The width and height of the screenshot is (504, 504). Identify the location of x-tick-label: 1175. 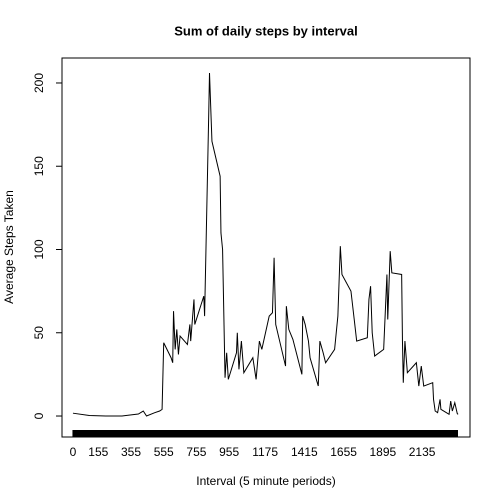
(265, 452).